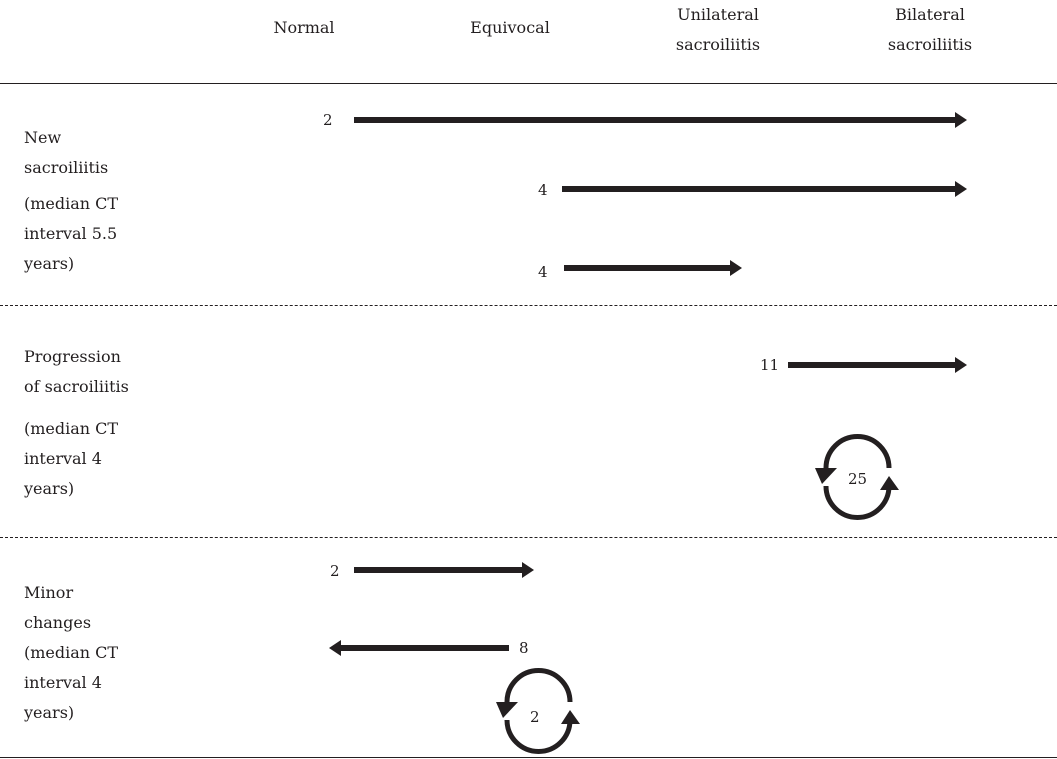 This screenshot has height=759, width=1057. I want to click on section-title-line: Minor, so click(49, 592).